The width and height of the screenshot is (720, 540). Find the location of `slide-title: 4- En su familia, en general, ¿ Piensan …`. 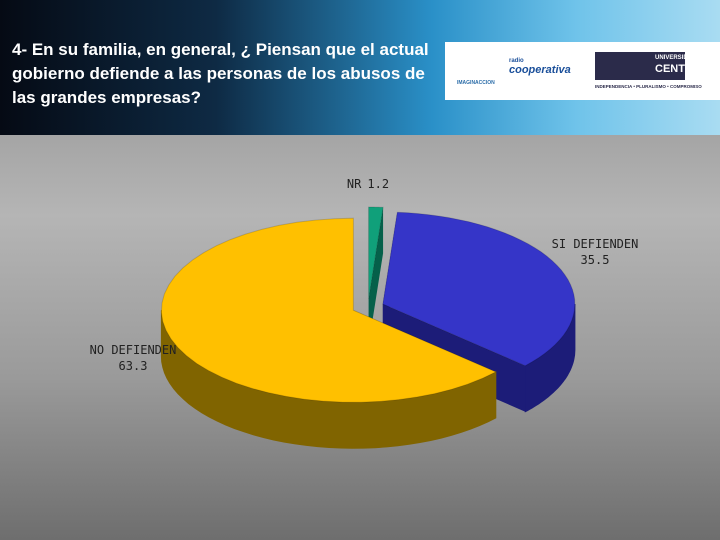

slide-title: 4- En su familia, en general, ¿ Piensan … is located at coordinates (220, 73).